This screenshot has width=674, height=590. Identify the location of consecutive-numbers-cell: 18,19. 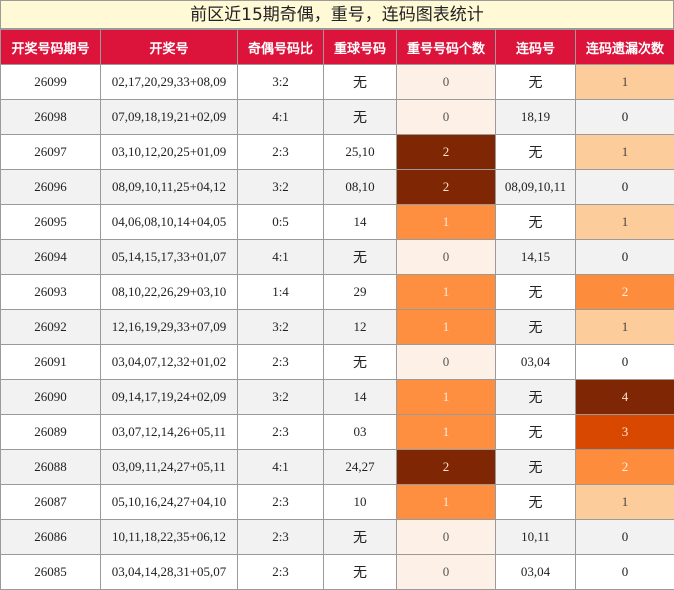
(536, 117).